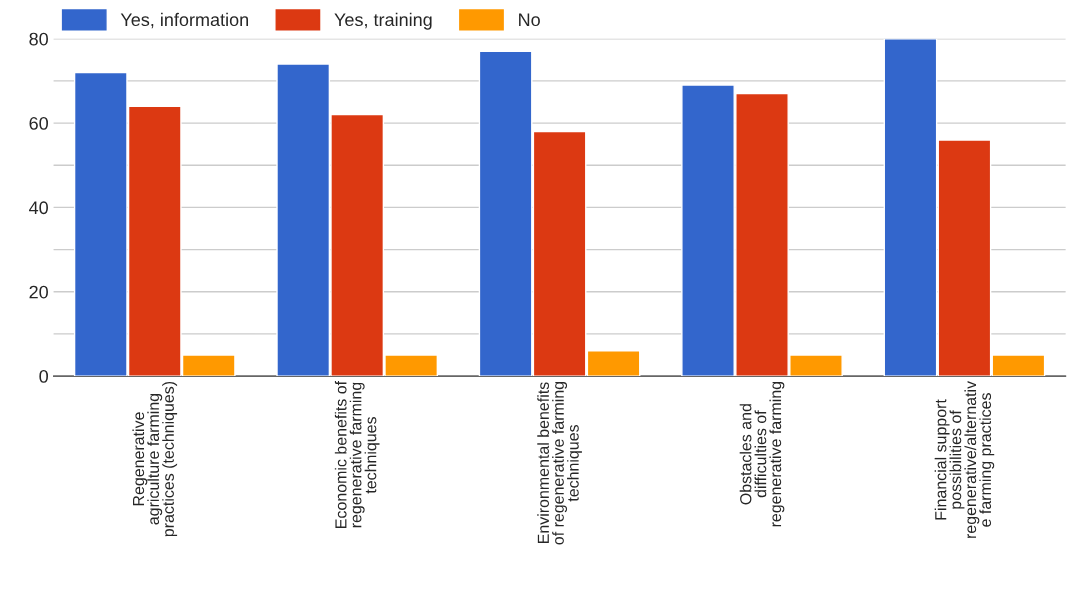 The image size is (1071, 596). What do you see at coordinates (383, 21) in the screenshot?
I see `legend-label: Yes, training` at bounding box center [383, 21].